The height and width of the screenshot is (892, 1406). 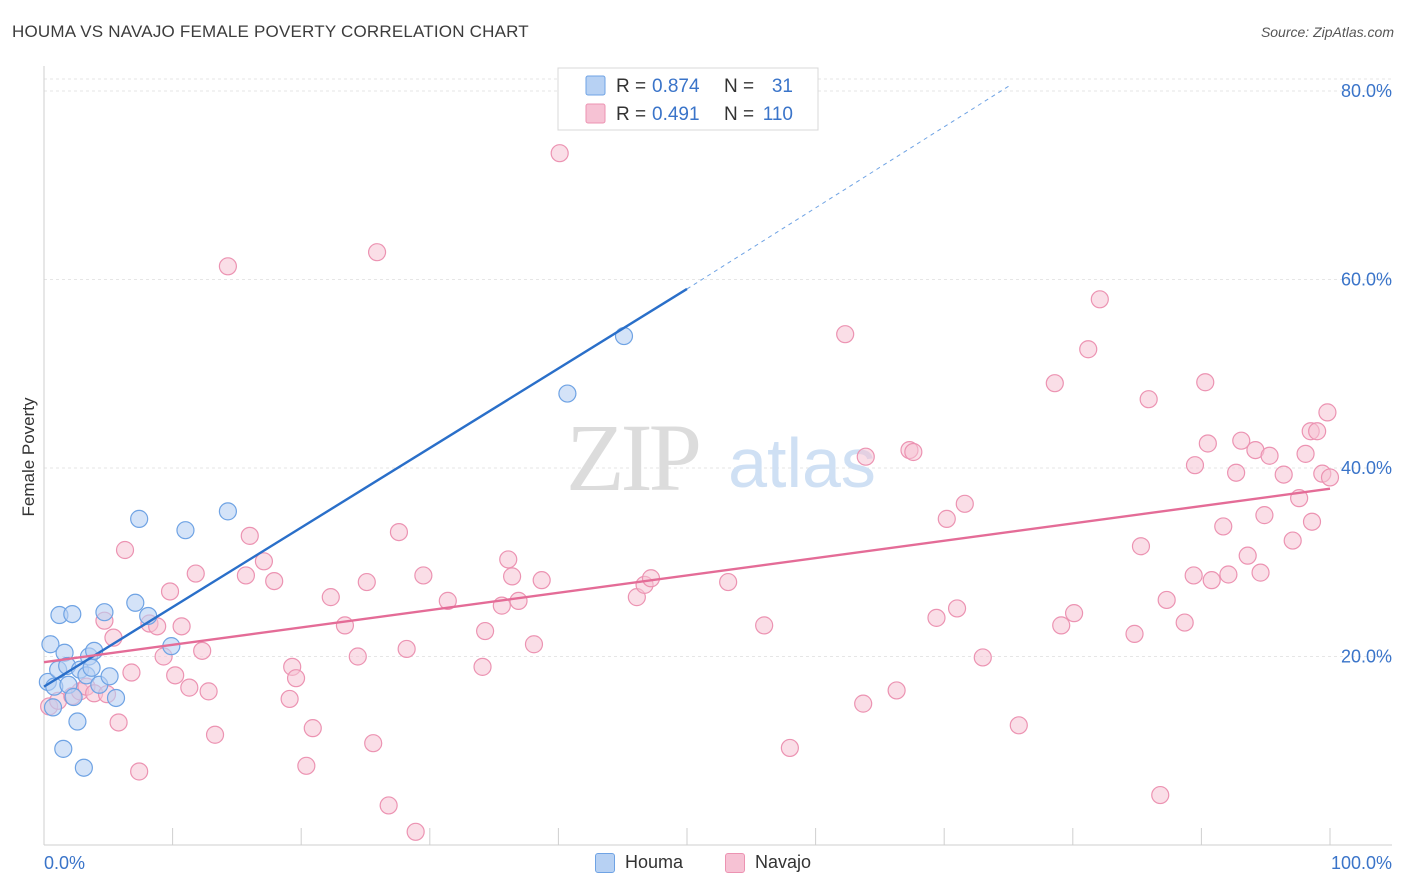 What do you see at coordinates (638, 862) in the screenshot?
I see `legend-item-houma: Houma` at bounding box center [638, 862].